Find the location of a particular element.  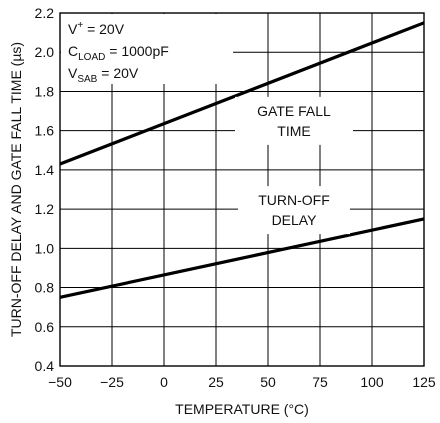

x-tick-label: 0 is located at coordinates (164, 382).